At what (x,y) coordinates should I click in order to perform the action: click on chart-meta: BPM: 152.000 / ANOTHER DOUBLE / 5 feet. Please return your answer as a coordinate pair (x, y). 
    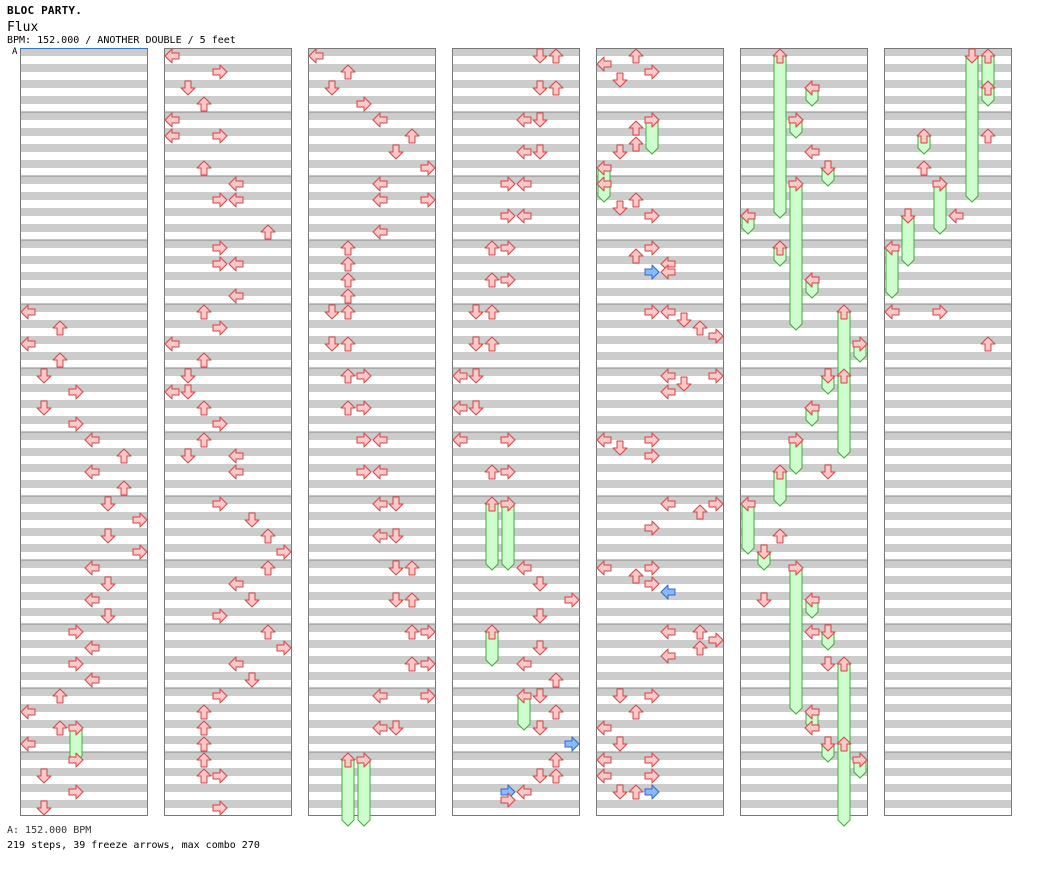
    Looking at the image, I should click on (121, 40).